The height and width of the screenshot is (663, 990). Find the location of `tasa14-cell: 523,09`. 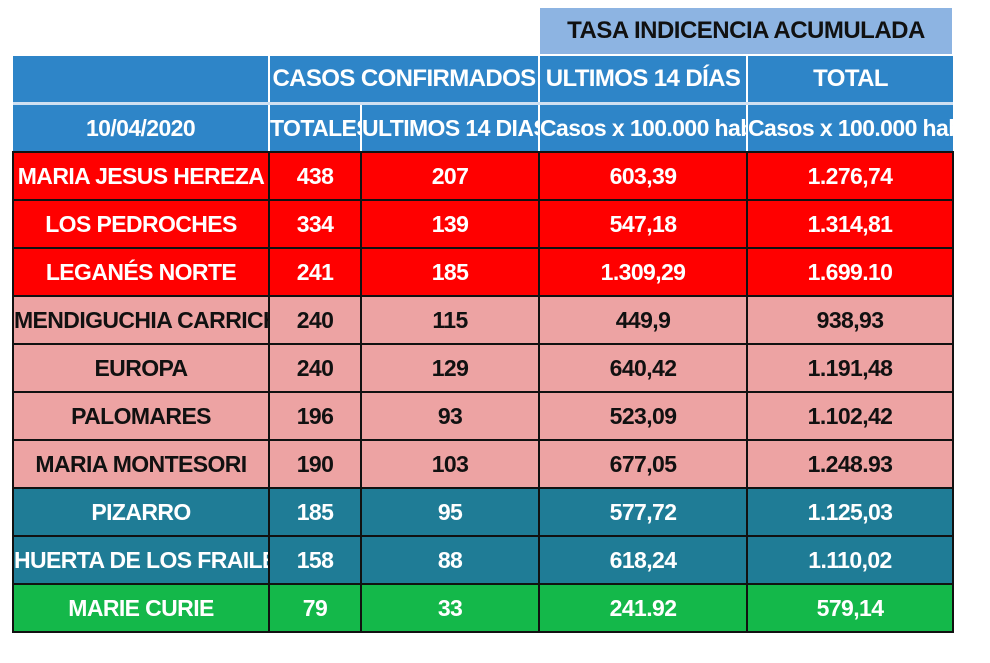

tasa14-cell: 523,09 is located at coordinates (643, 416).